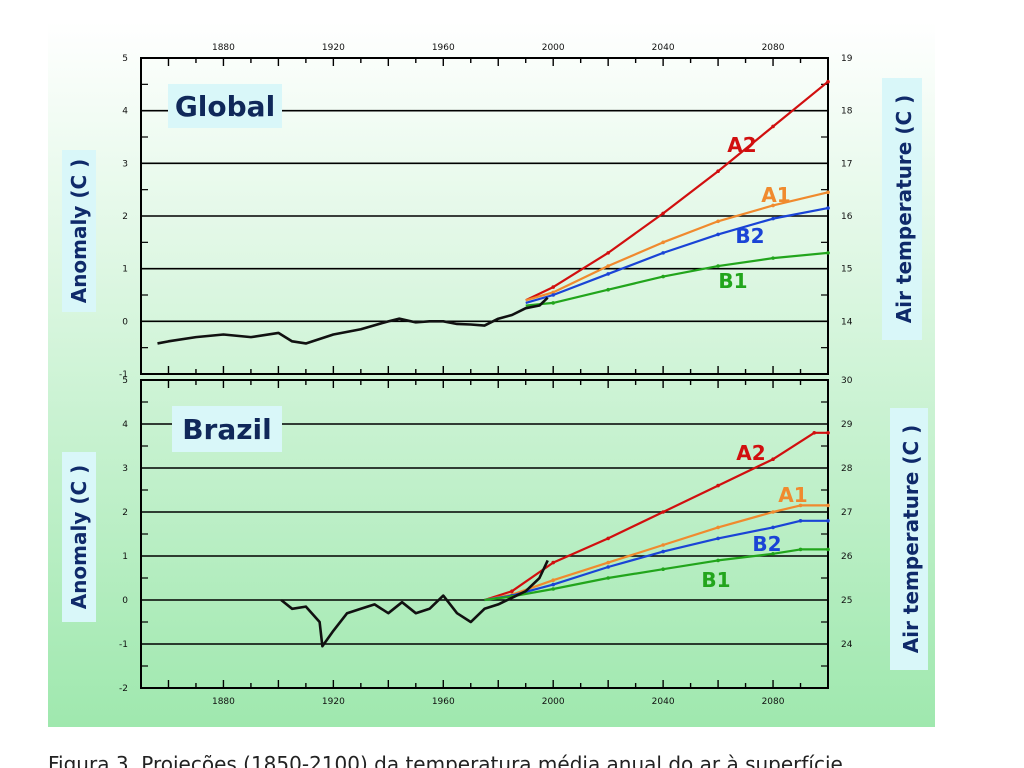 The image size is (1024, 768). I want to click on panel-title: Brazil, so click(227, 429).